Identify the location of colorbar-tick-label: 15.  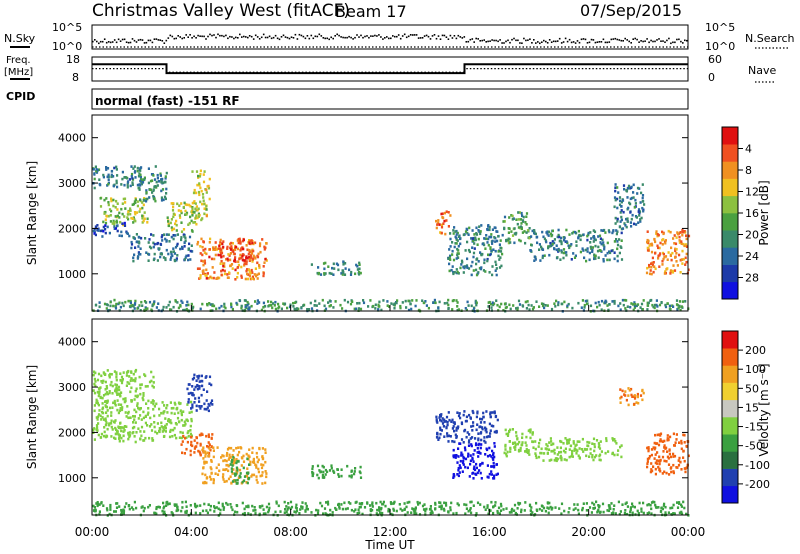
(752, 407).